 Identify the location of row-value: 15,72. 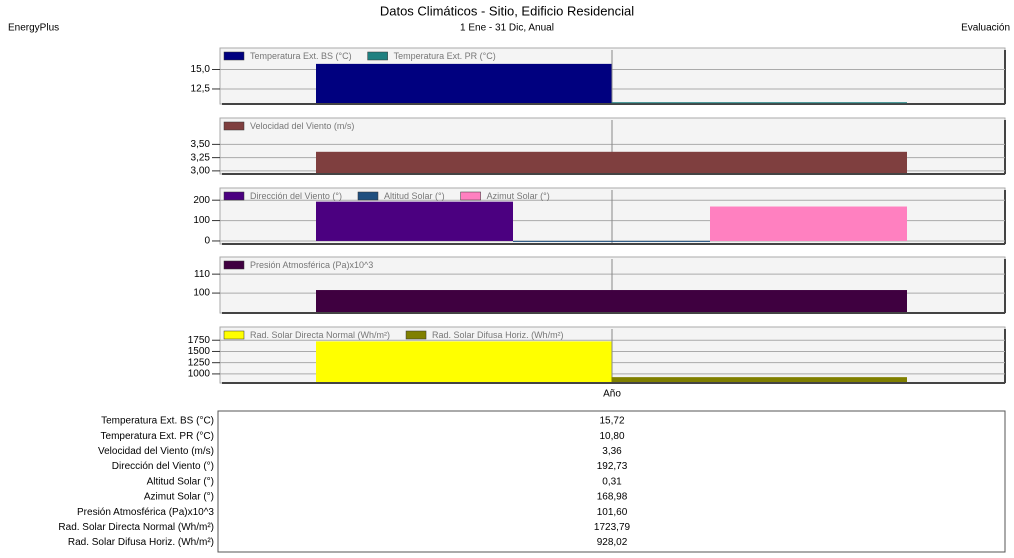
(611, 421).